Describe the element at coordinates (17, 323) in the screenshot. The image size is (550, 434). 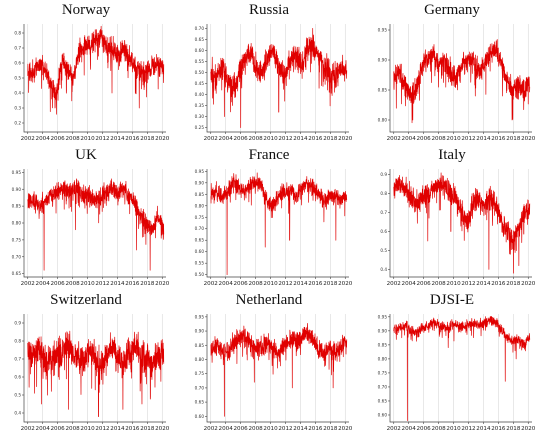
I see `y-tick-label: 0.9` at that location.